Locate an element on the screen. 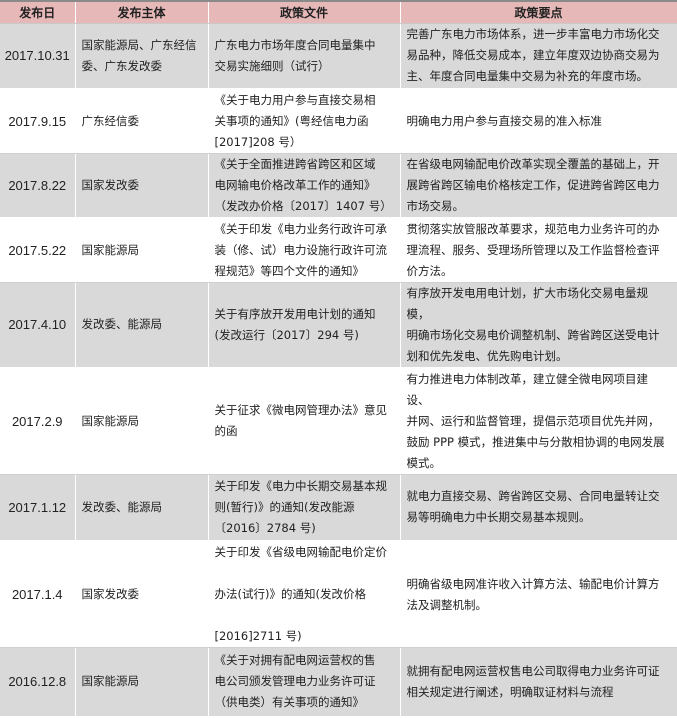  date-cell: 2017.8.22 is located at coordinates (38, 186).